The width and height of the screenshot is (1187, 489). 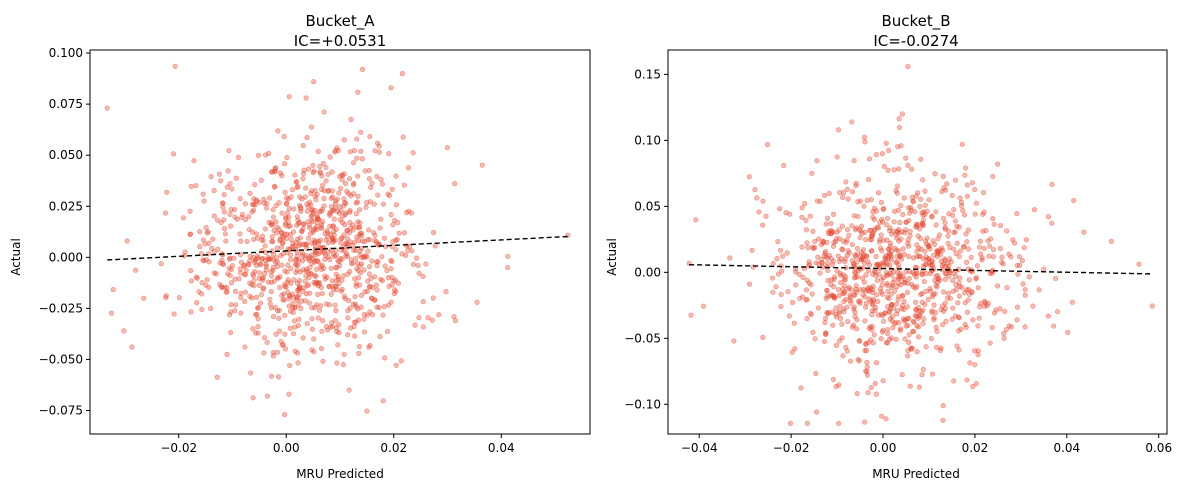 What do you see at coordinates (642, 404) in the screenshot?
I see `y-tick-label: −0.10` at bounding box center [642, 404].